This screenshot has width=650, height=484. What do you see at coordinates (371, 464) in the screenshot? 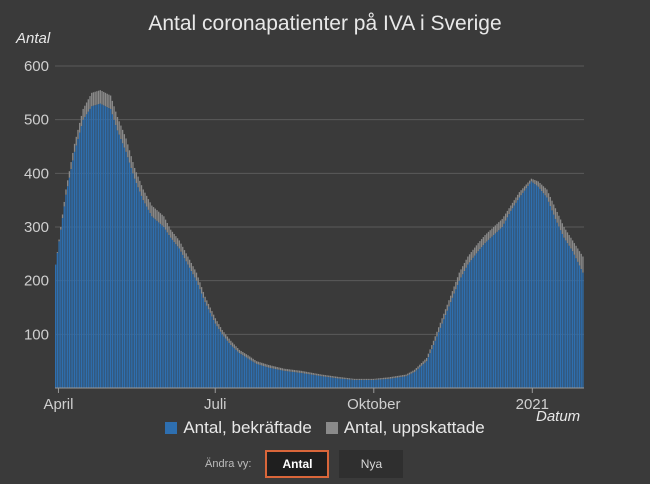
I see `view-button-nya: Nya` at bounding box center [371, 464].